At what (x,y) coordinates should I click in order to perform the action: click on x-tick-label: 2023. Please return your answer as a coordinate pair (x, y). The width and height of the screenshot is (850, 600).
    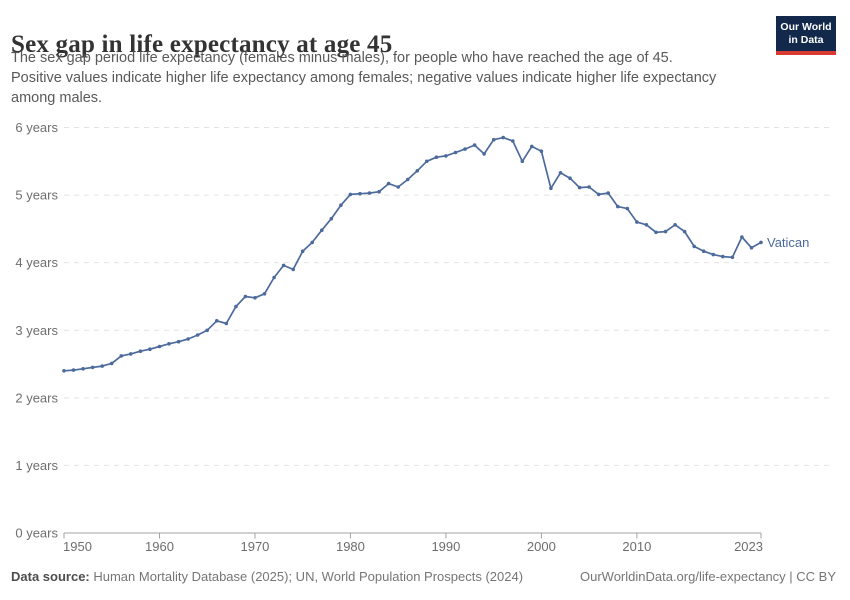
    Looking at the image, I should click on (748, 546).